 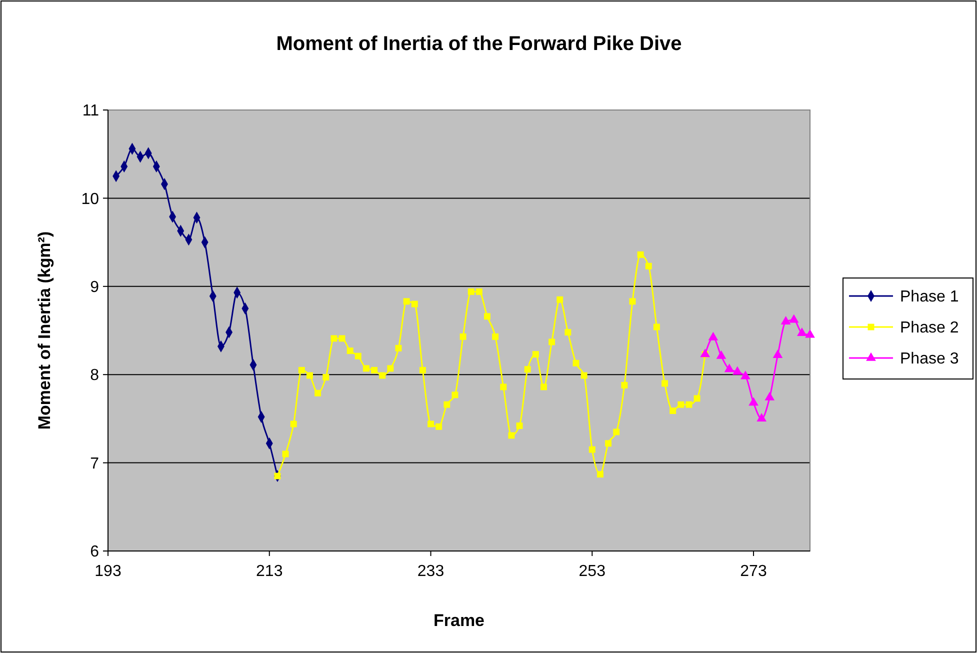 What do you see at coordinates (929, 359) in the screenshot?
I see `legend-label: Phase 3` at bounding box center [929, 359].